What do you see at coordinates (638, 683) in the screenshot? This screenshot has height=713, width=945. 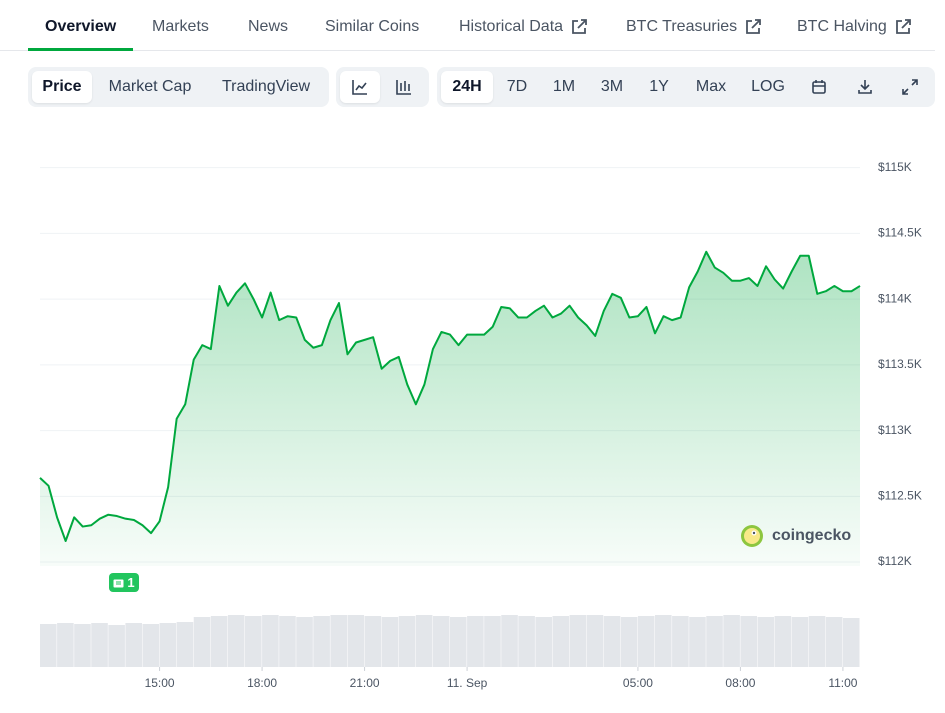 I see `x-tick-label: 05:00` at bounding box center [638, 683].